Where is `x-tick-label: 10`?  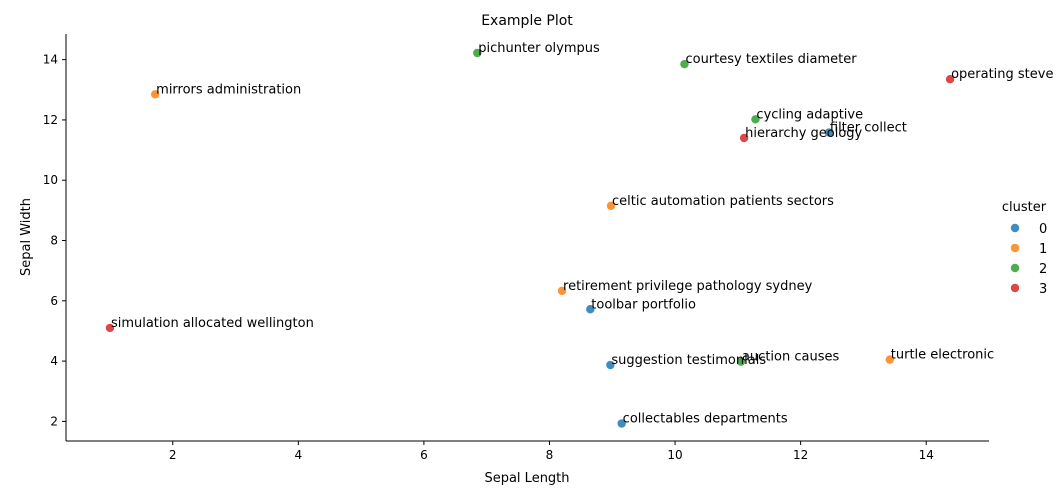
x-tick-label: 10 is located at coordinates (674, 455).